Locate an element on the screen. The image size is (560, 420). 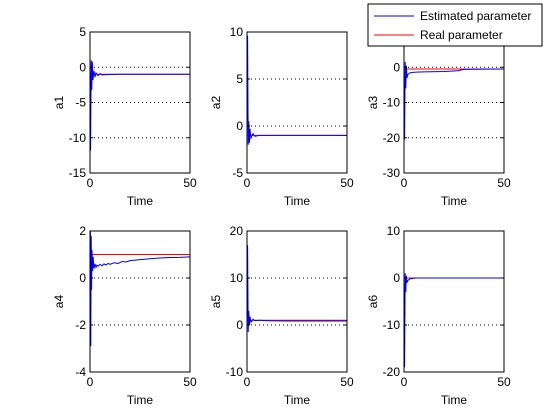
subplot-4: -4 -2 0 2 0 50 Time a4 is located at coordinates (124, 315).